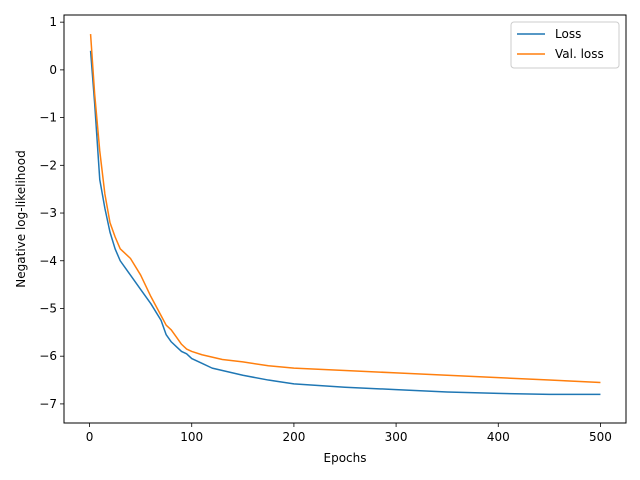 The image size is (640, 480). Describe the element at coordinates (293, 437) in the screenshot. I see `x-tick-label: 200` at that location.